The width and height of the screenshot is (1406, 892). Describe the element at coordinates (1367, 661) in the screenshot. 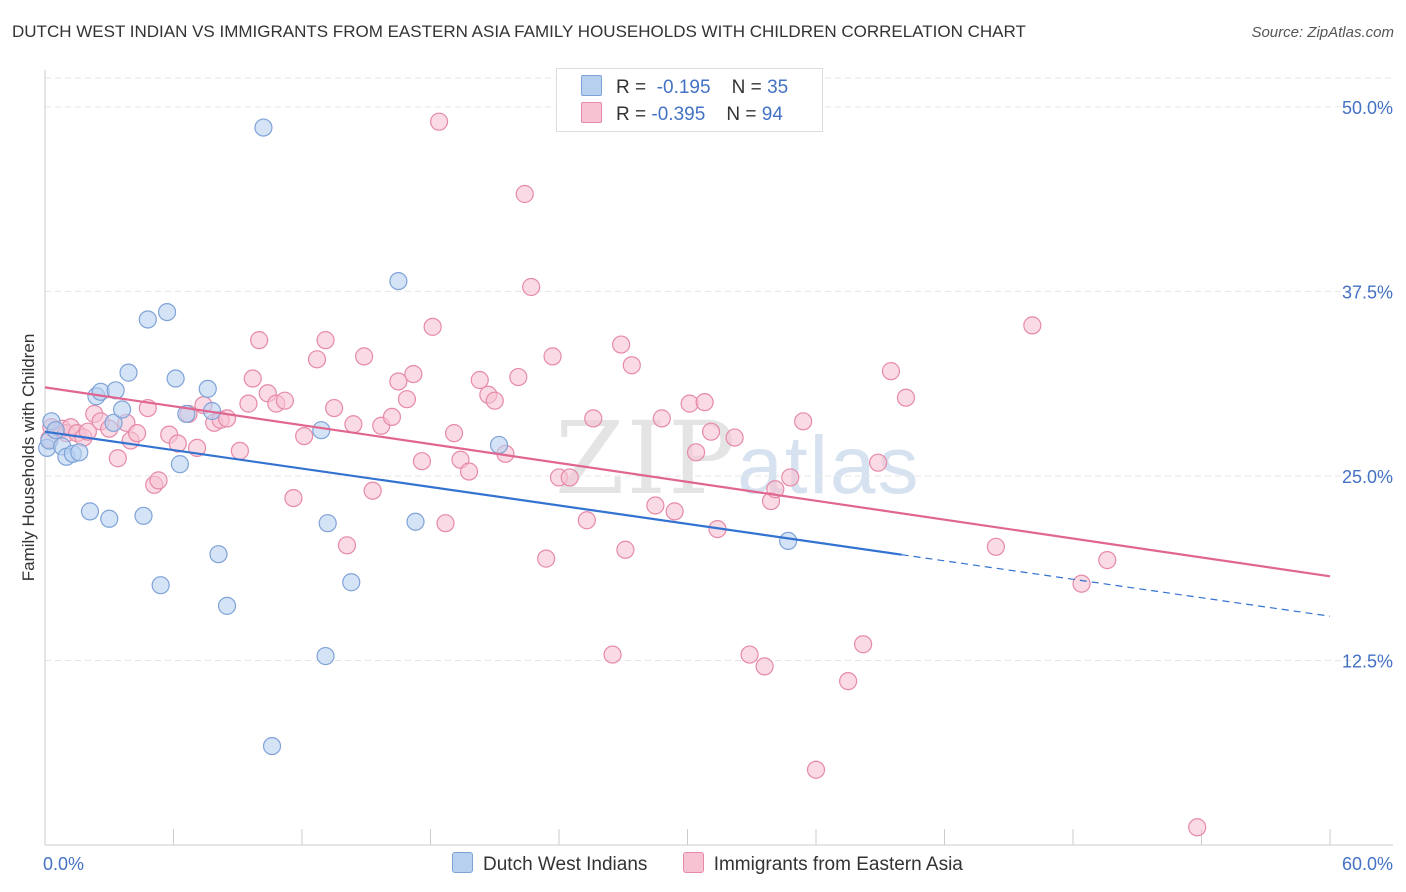

I see `y-tick-label: 12.5%` at that location.